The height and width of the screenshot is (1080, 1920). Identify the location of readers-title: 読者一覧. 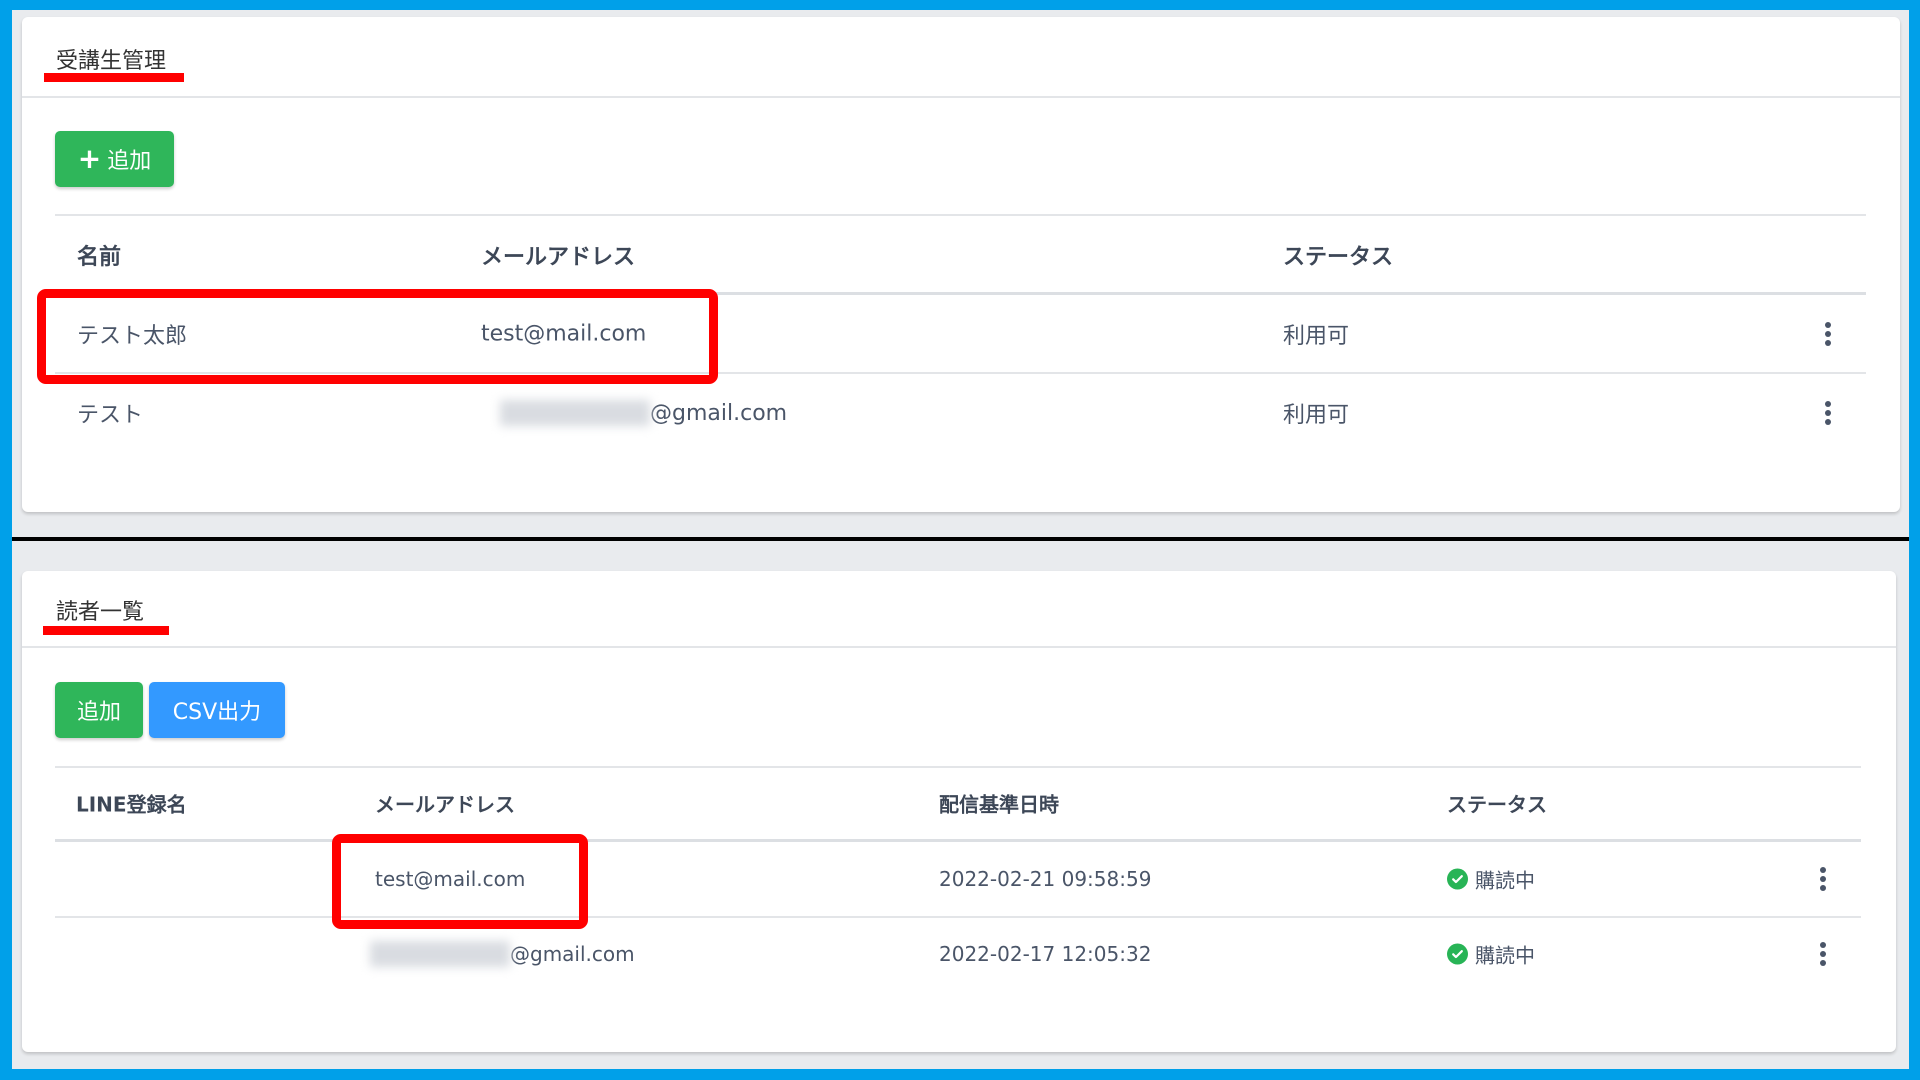
(100, 612).